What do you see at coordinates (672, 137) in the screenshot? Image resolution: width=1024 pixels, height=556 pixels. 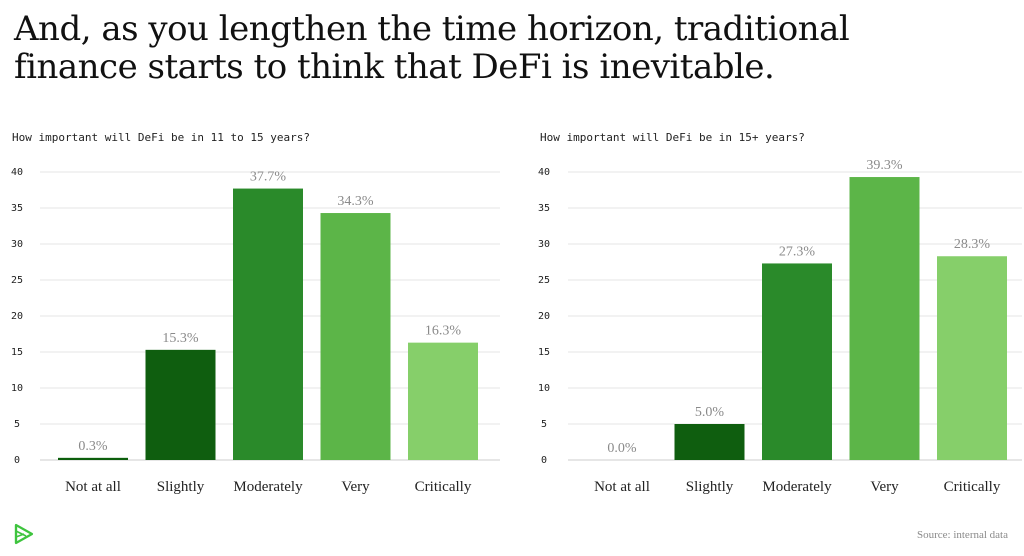 I see `chart-title: How important will DeFi be in 15+ years?` at bounding box center [672, 137].